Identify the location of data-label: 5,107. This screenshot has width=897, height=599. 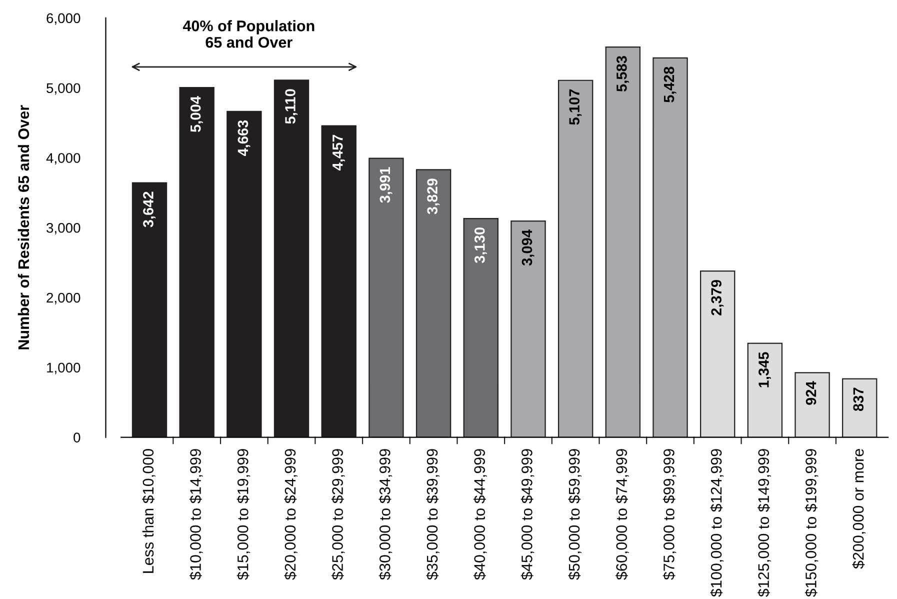
(575, 107).